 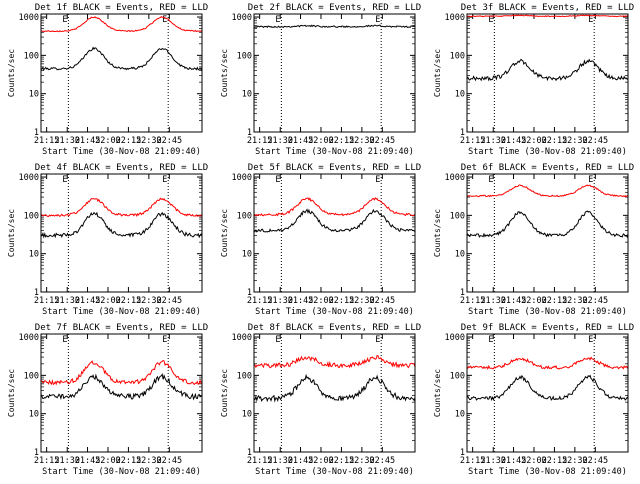 I want to click on panel-title: Det 1f BLACK = Events, RED = LLD, so click(x=121, y=8).